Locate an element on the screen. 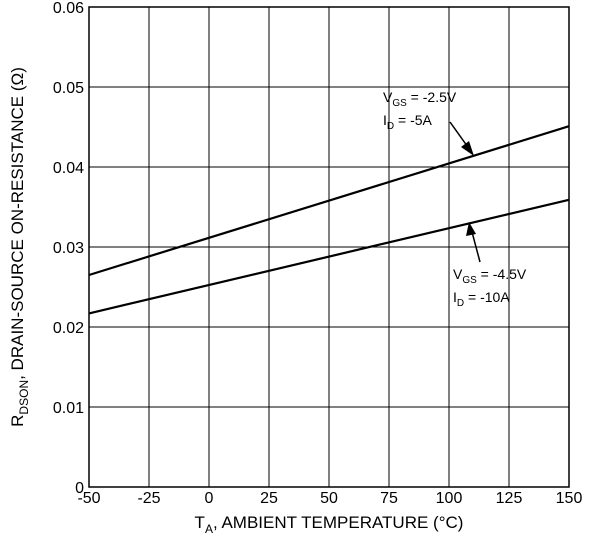  y-tick-label: 0.05 is located at coordinates (68, 88).